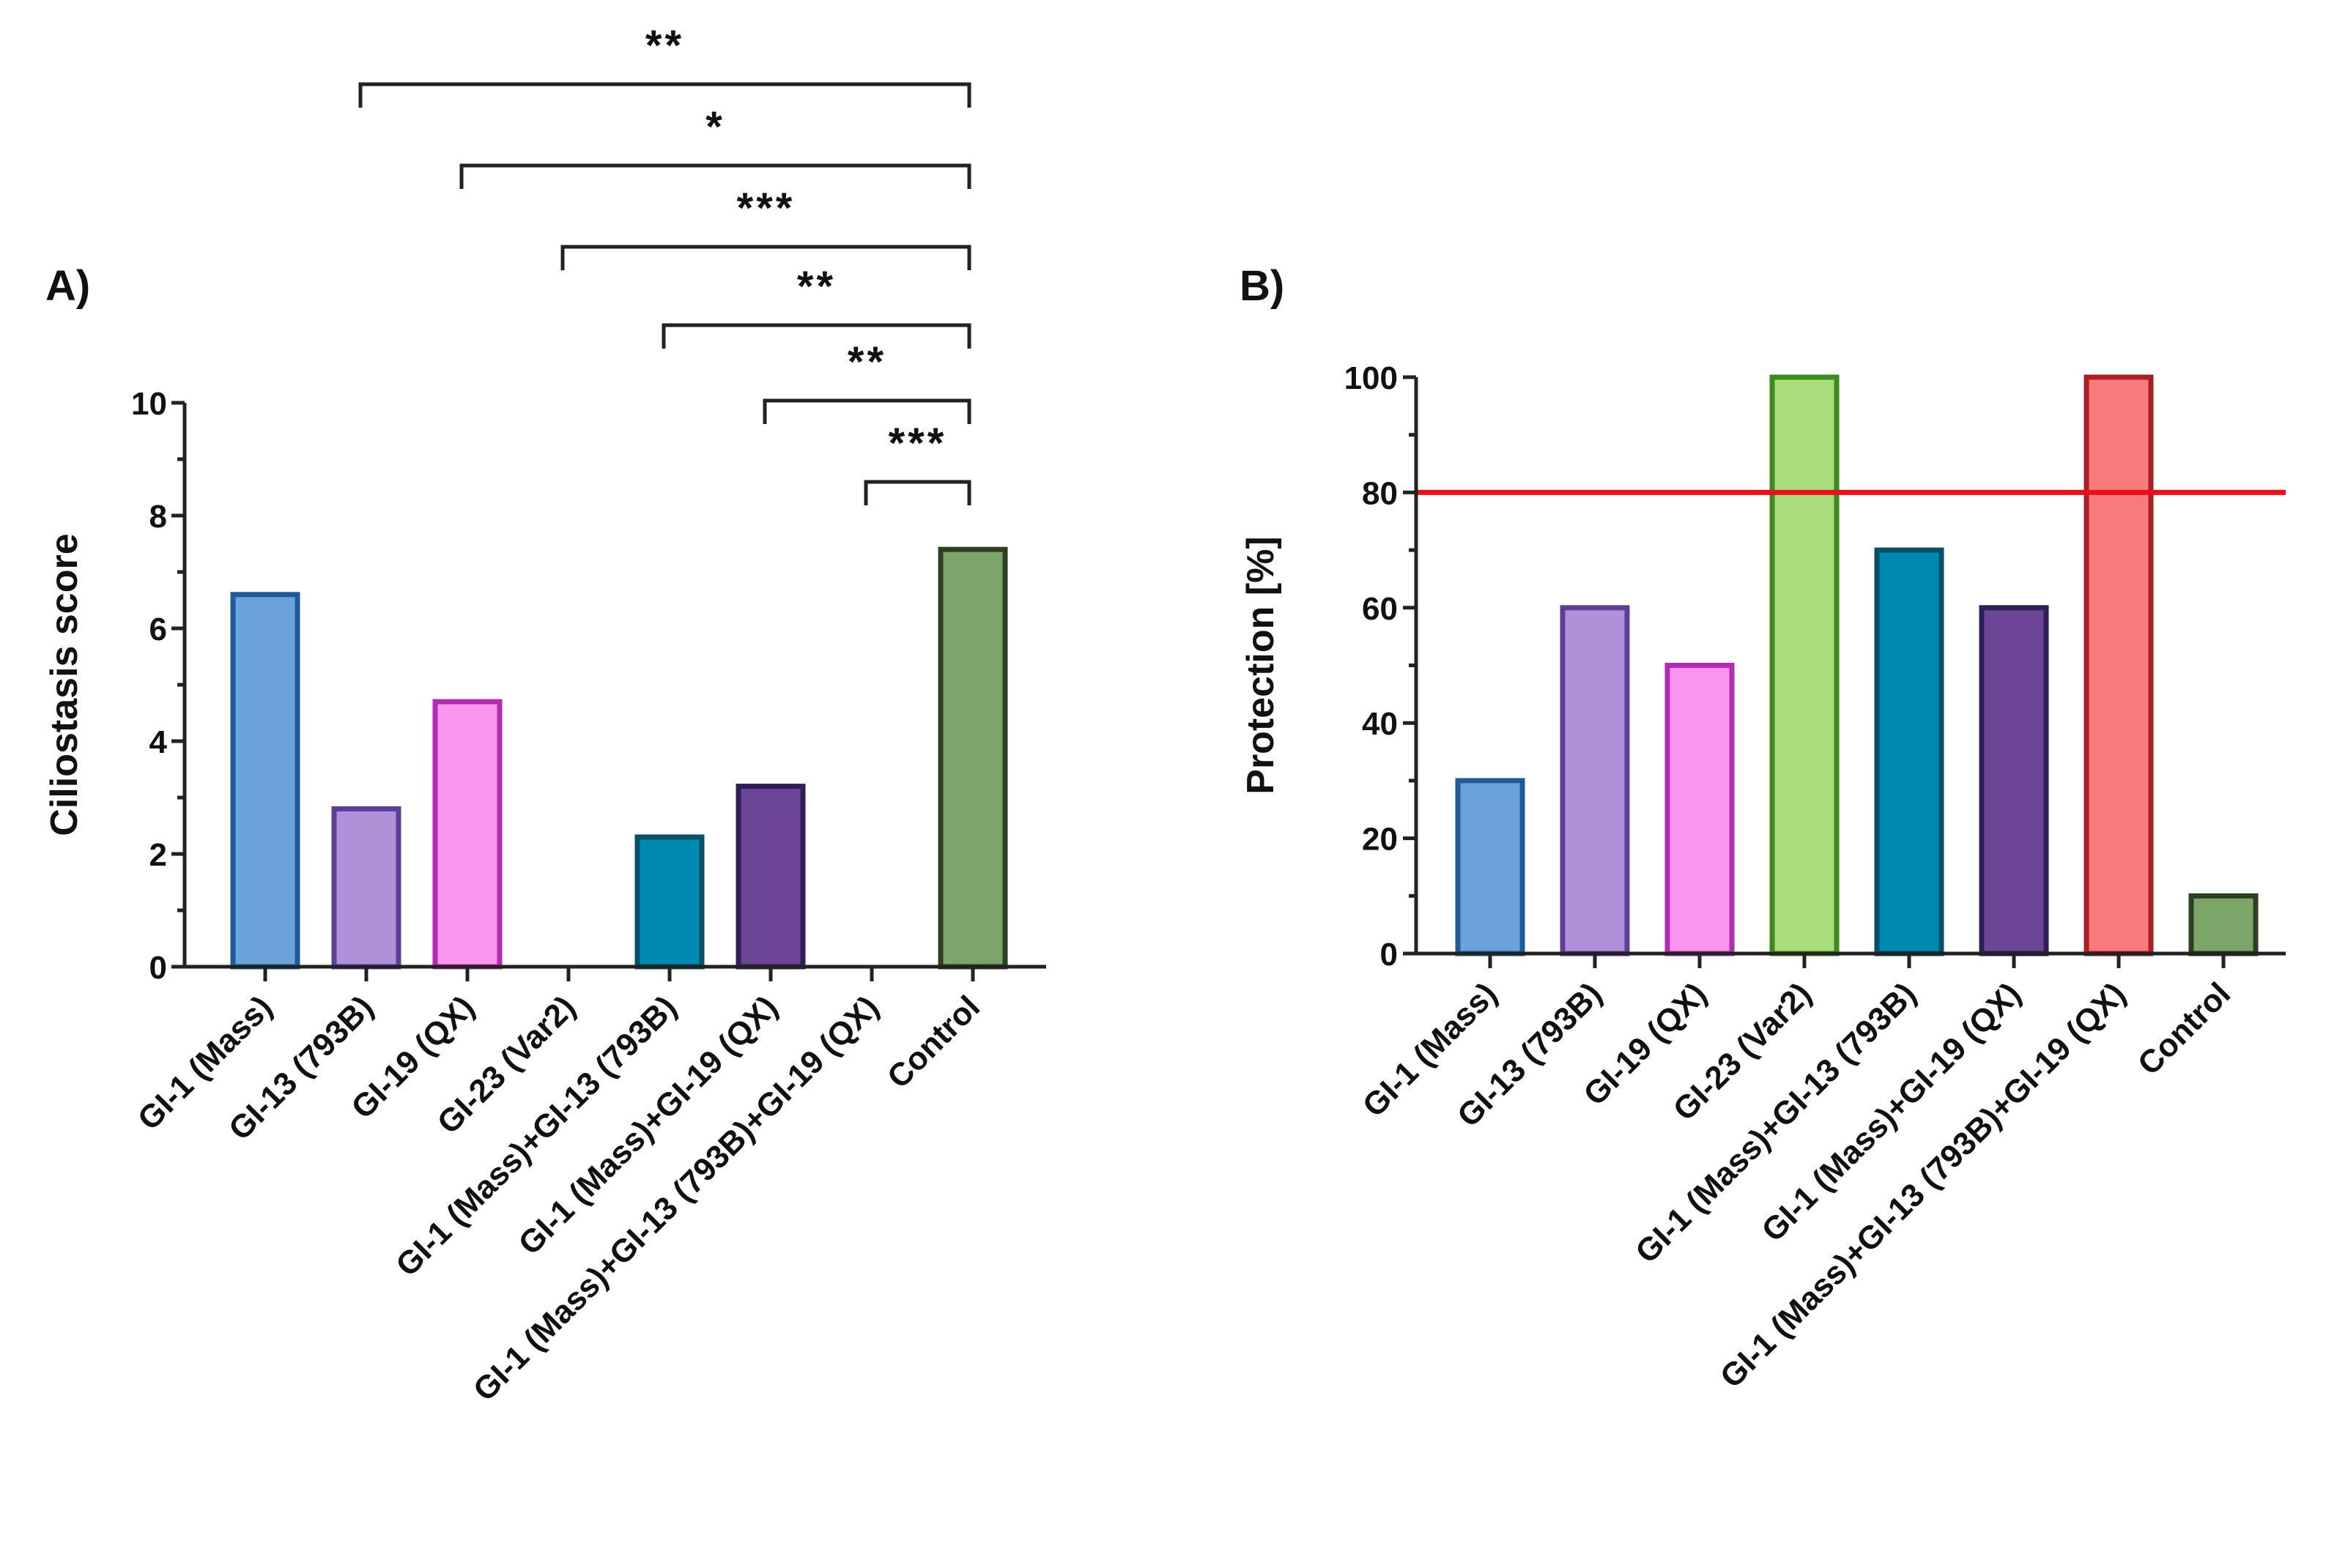  What do you see at coordinates (1595, 780) in the screenshot?
I see `panel-b-bar-gi-13-793b` at bounding box center [1595, 780].